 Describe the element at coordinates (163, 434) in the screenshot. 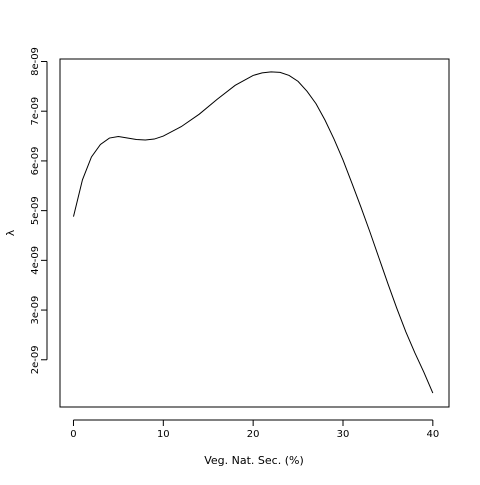

I see `x-tick-label: 10` at that location.